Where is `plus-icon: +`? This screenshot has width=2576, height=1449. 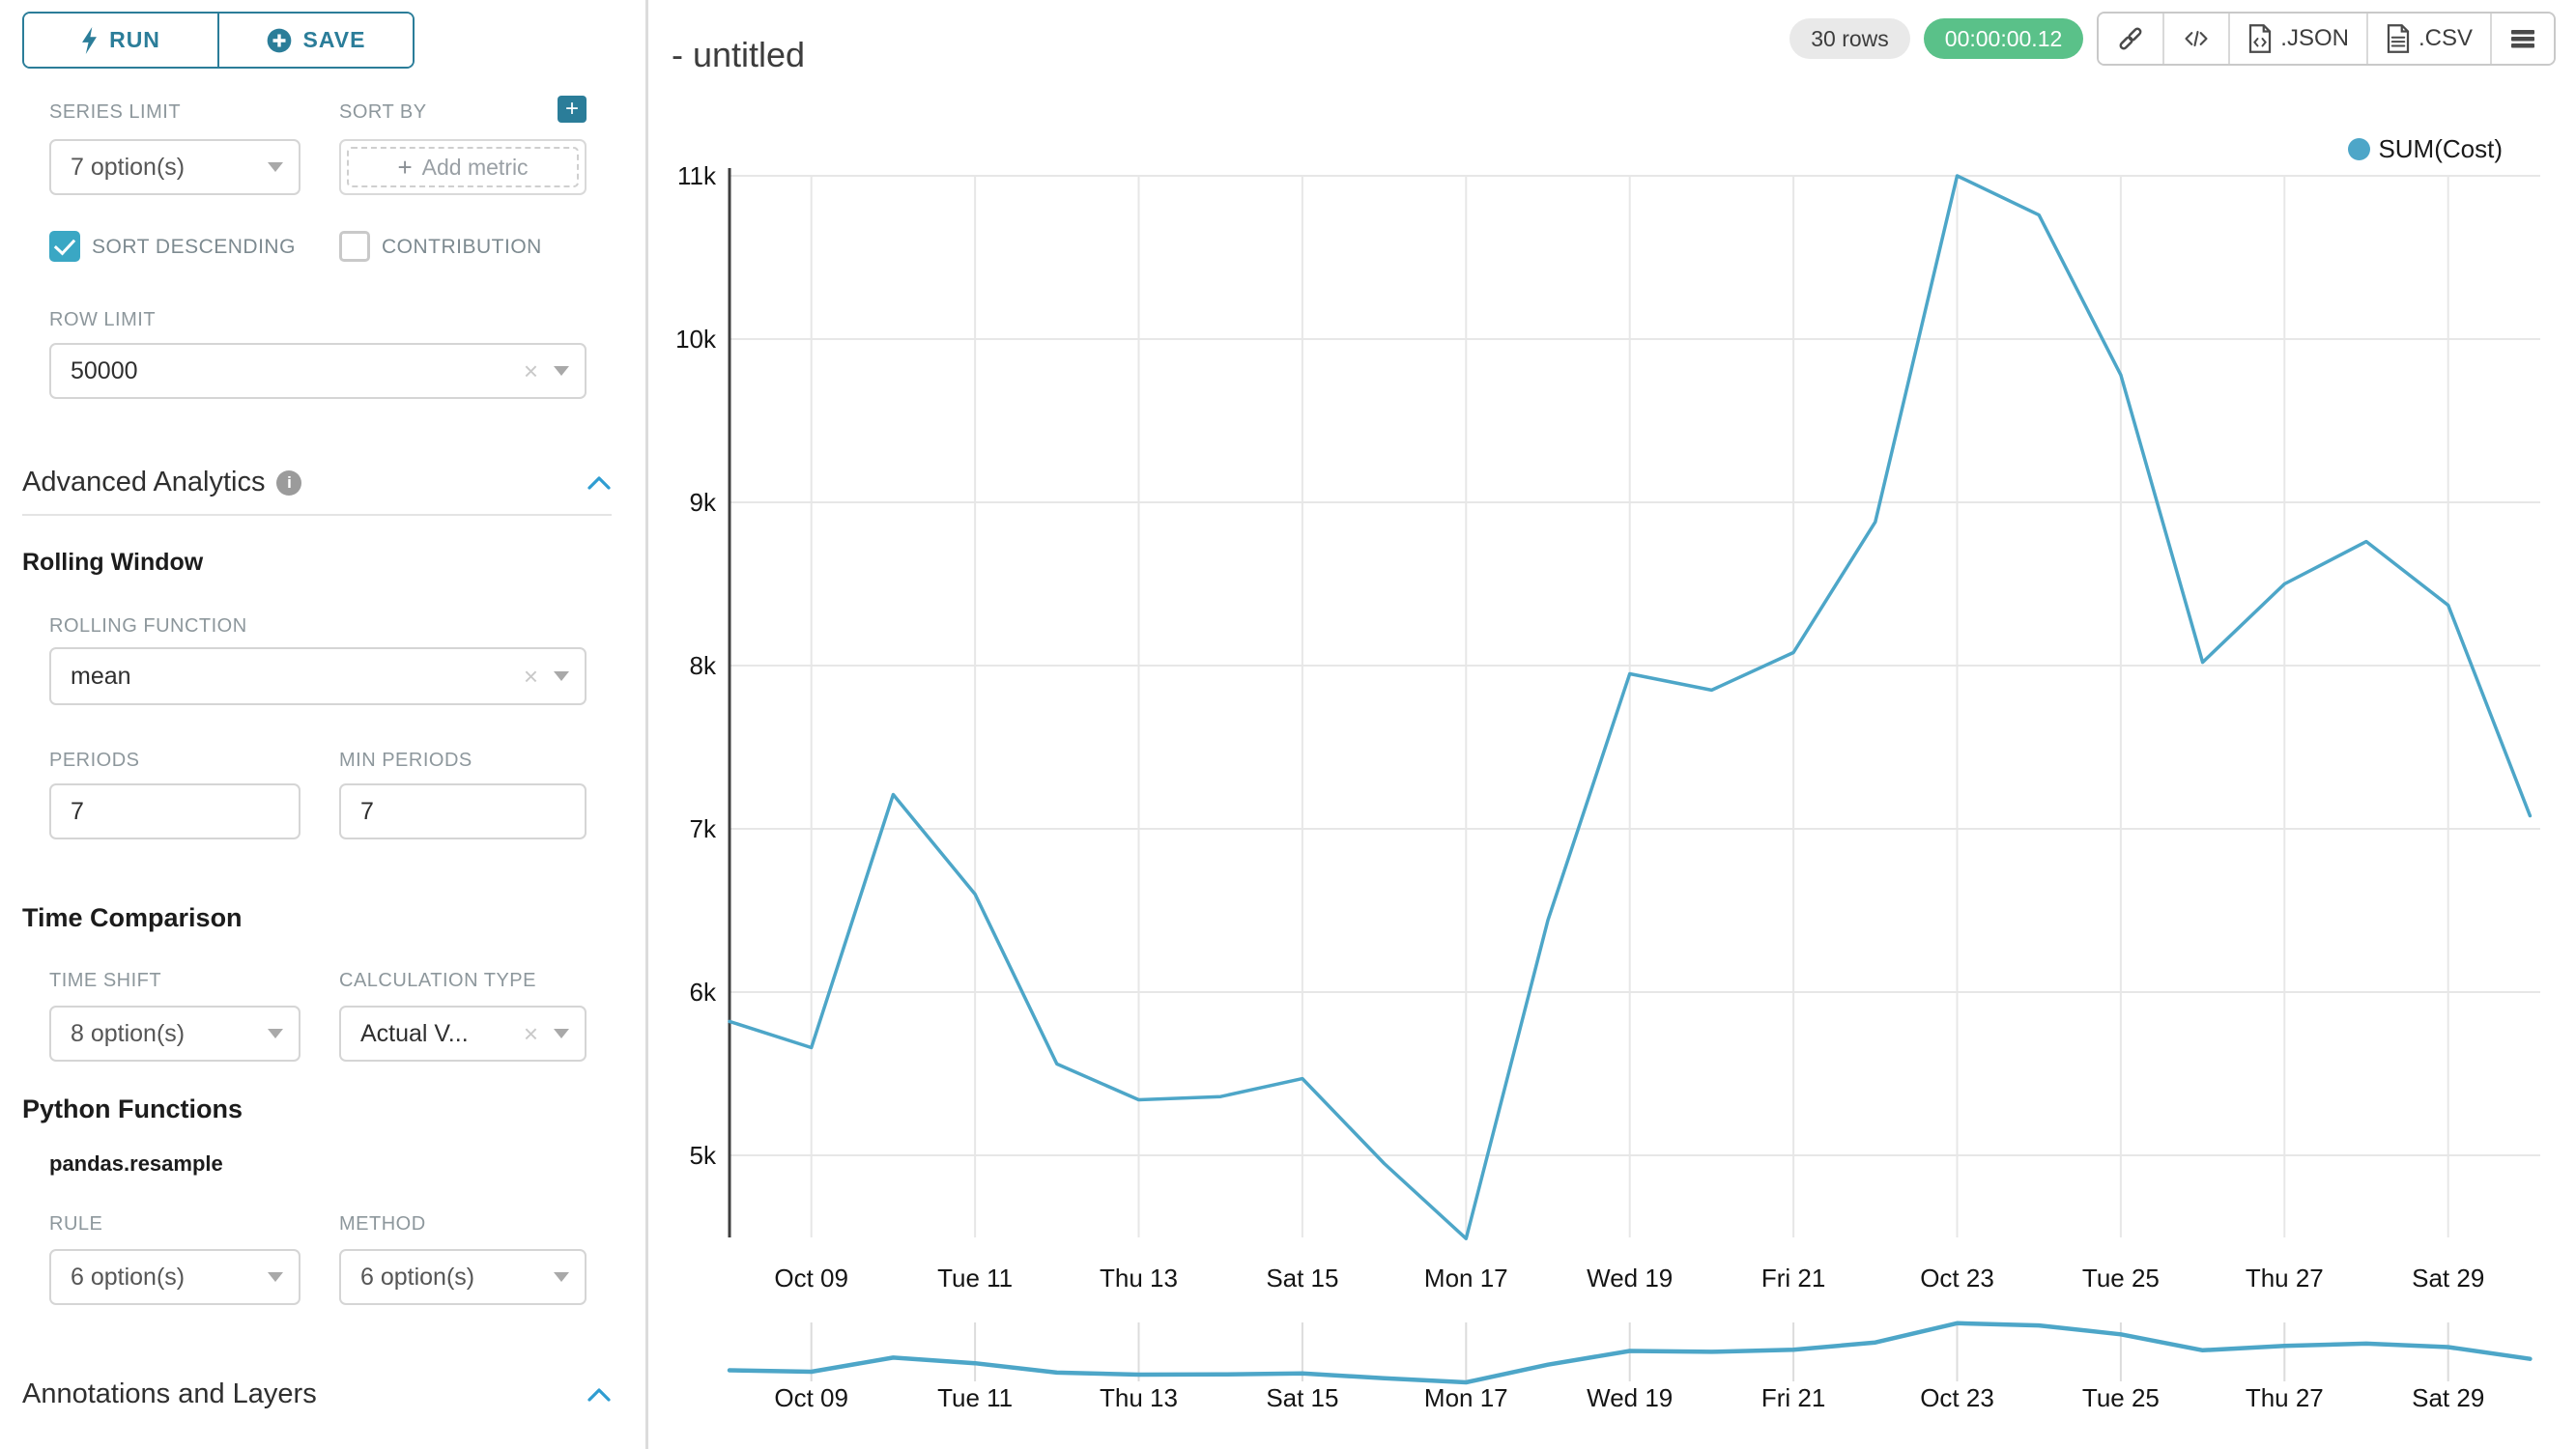 plus-icon: + is located at coordinates (405, 167).